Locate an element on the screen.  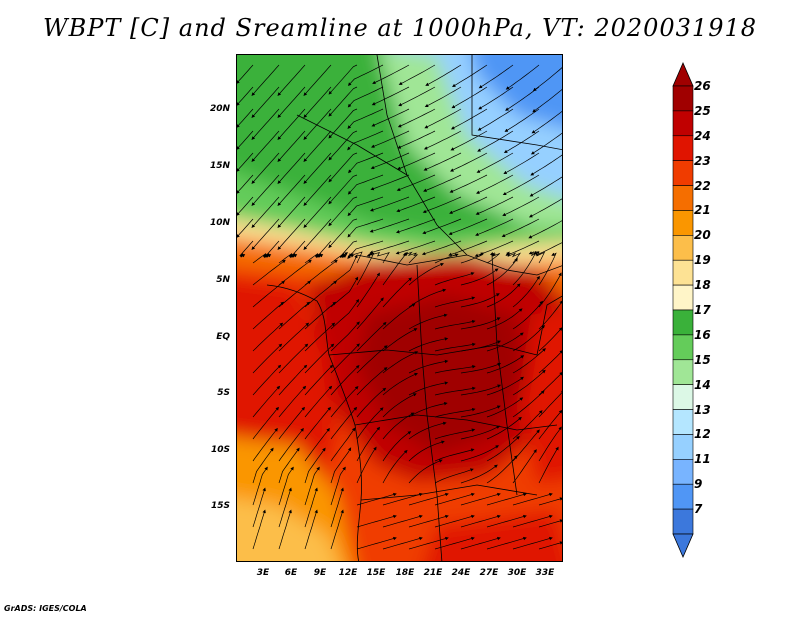
longitude-label: 27E is located at coordinates (489, 573).